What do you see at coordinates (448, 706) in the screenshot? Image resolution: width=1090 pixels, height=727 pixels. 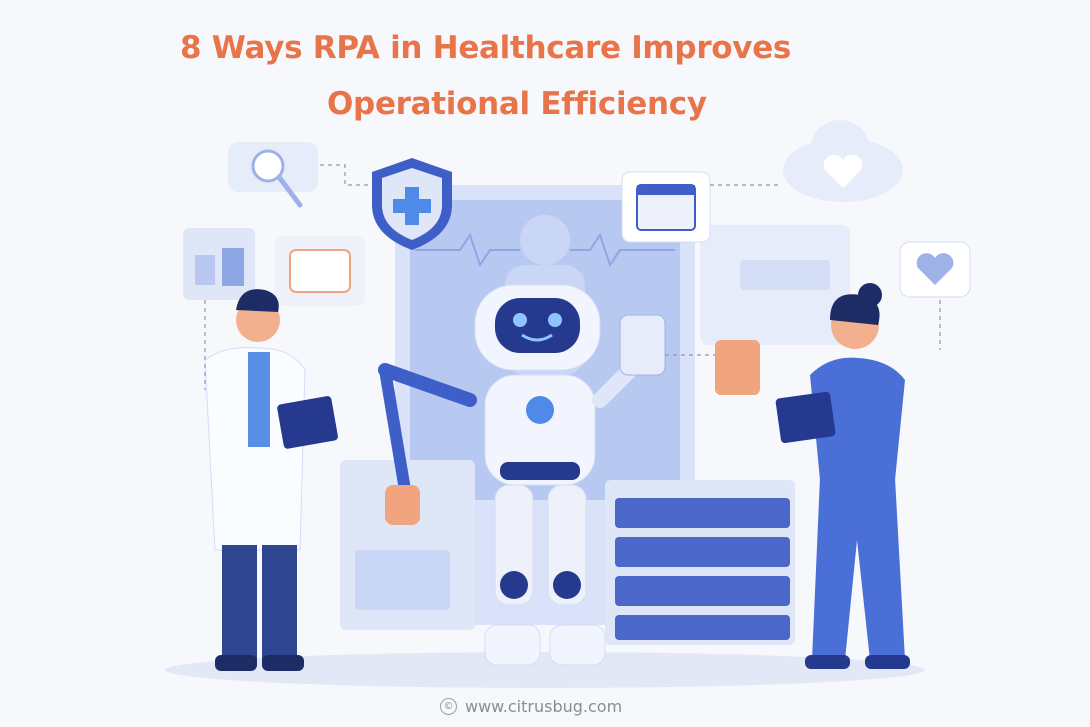 I see `copyright-icon: ©` at bounding box center [448, 706].